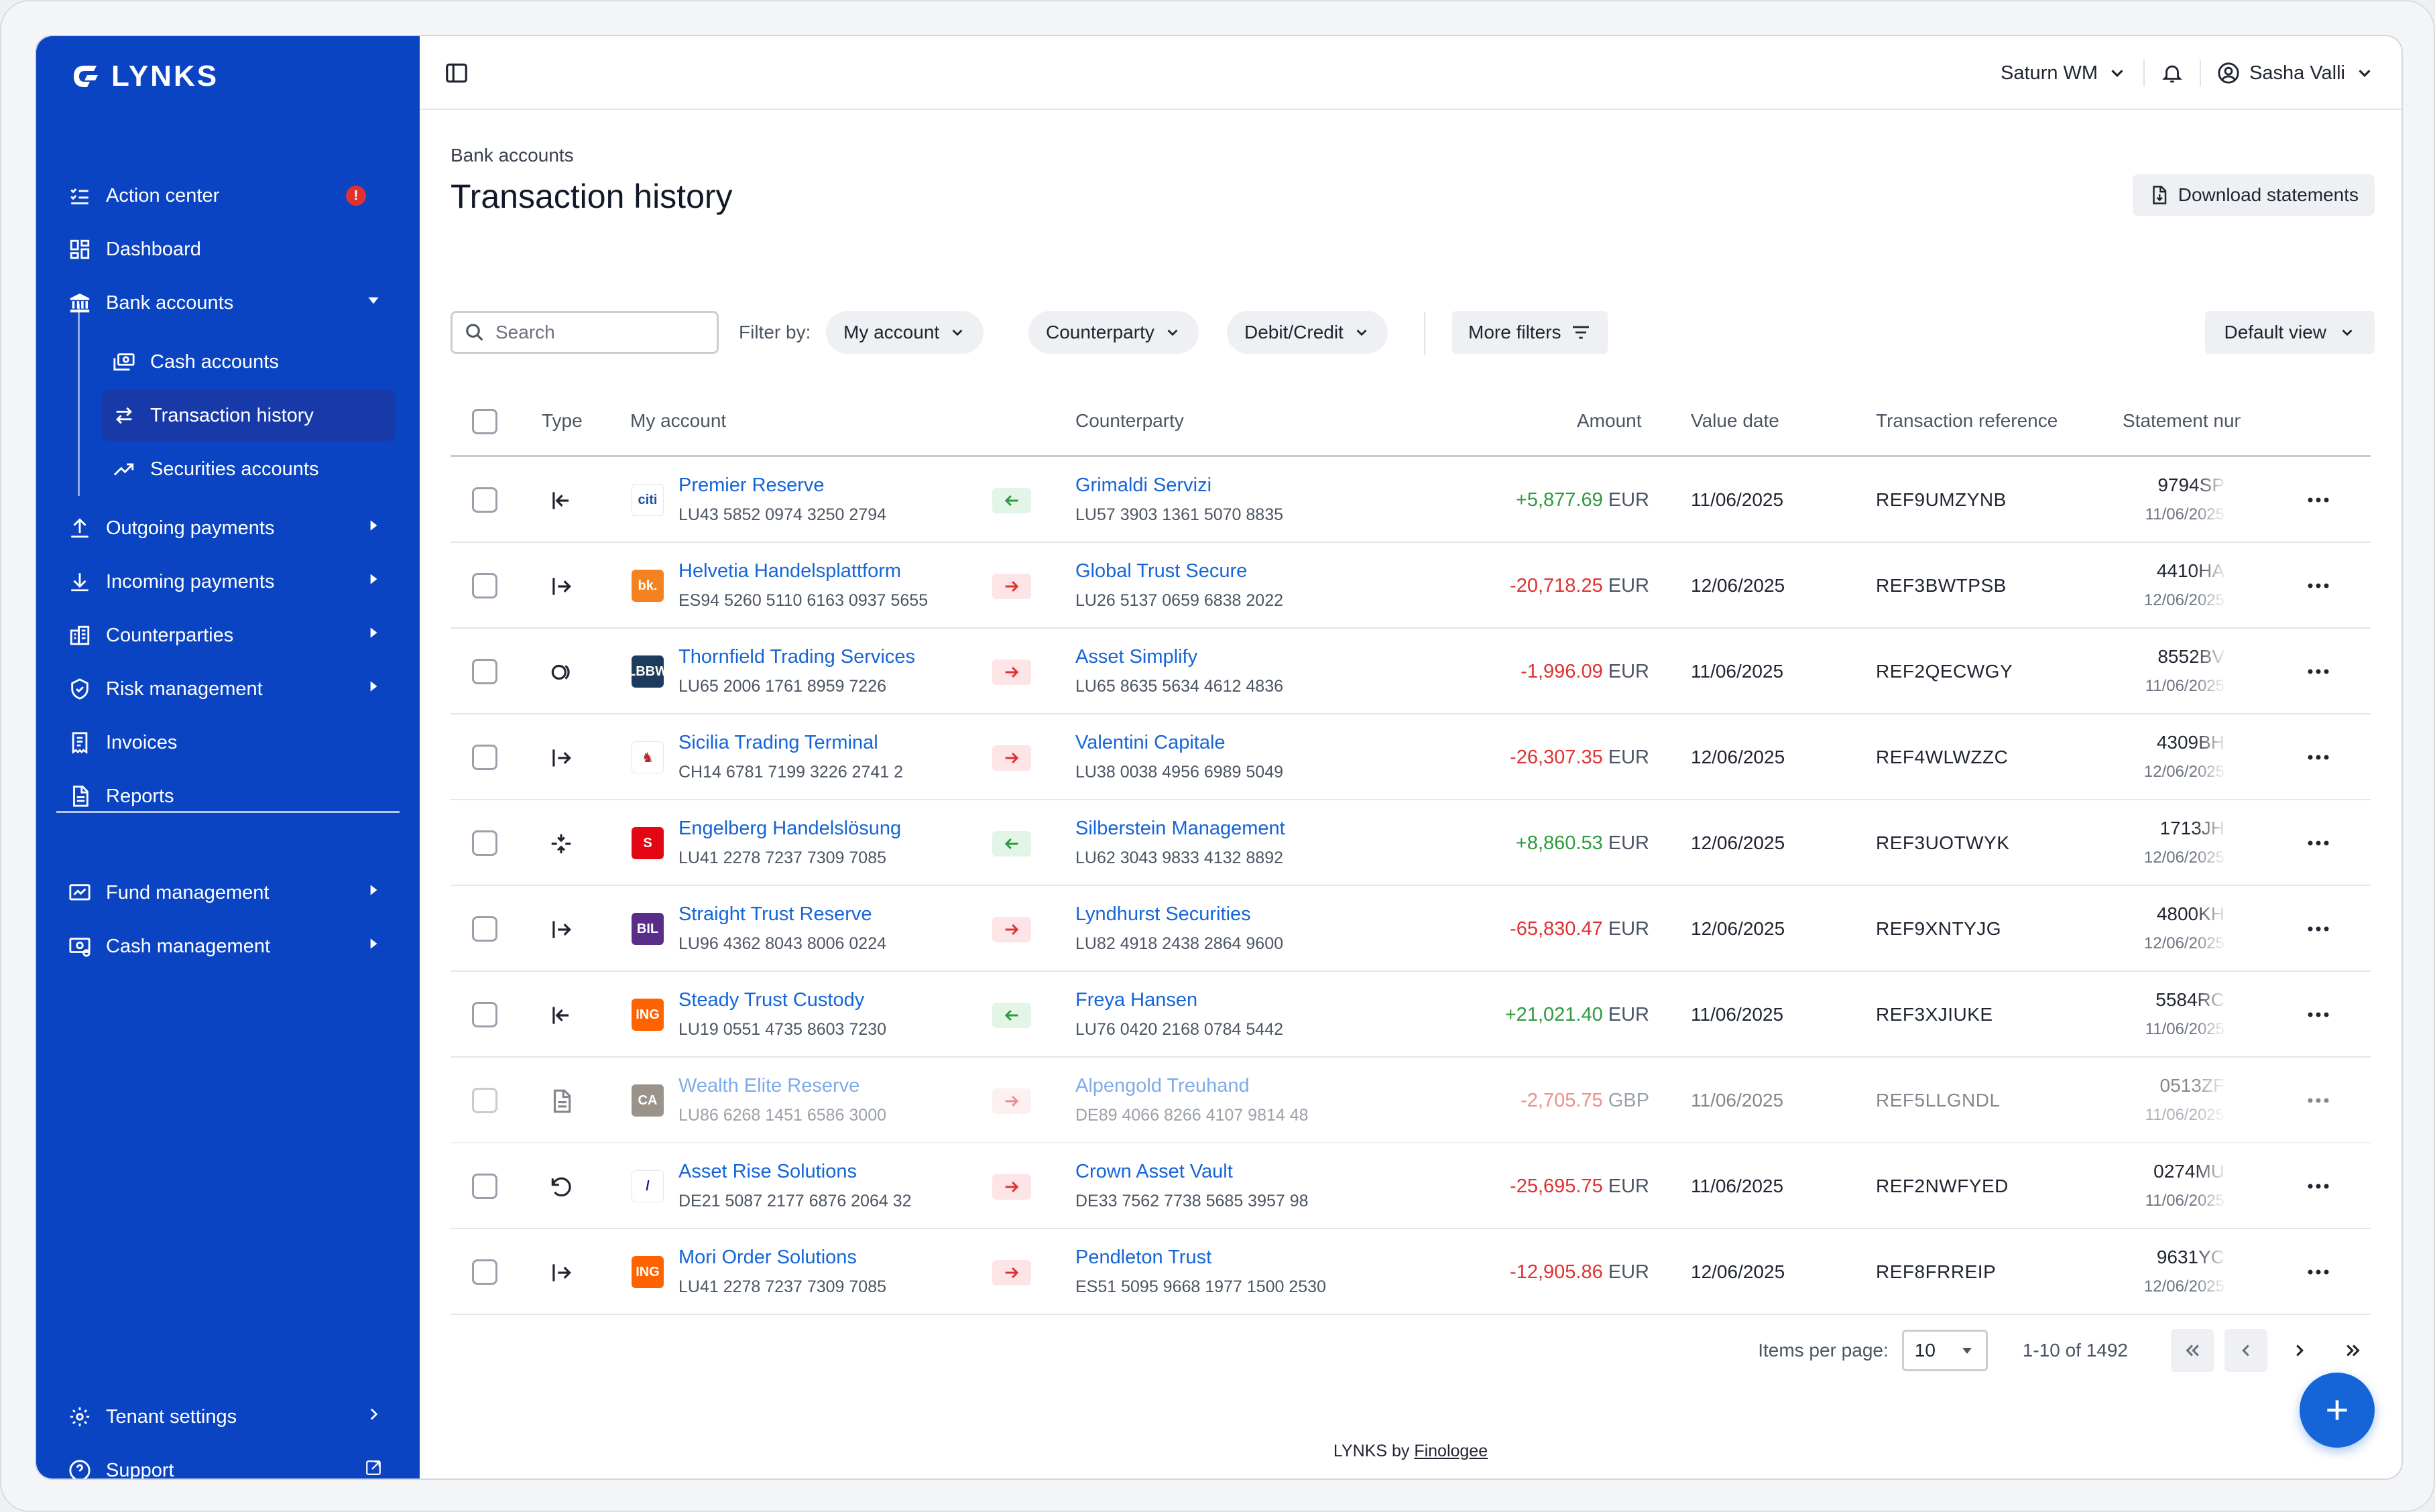 The width and height of the screenshot is (2435, 1512). What do you see at coordinates (2172, 73) in the screenshot?
I see `bell-icon` at bounding box center [2172, 73].